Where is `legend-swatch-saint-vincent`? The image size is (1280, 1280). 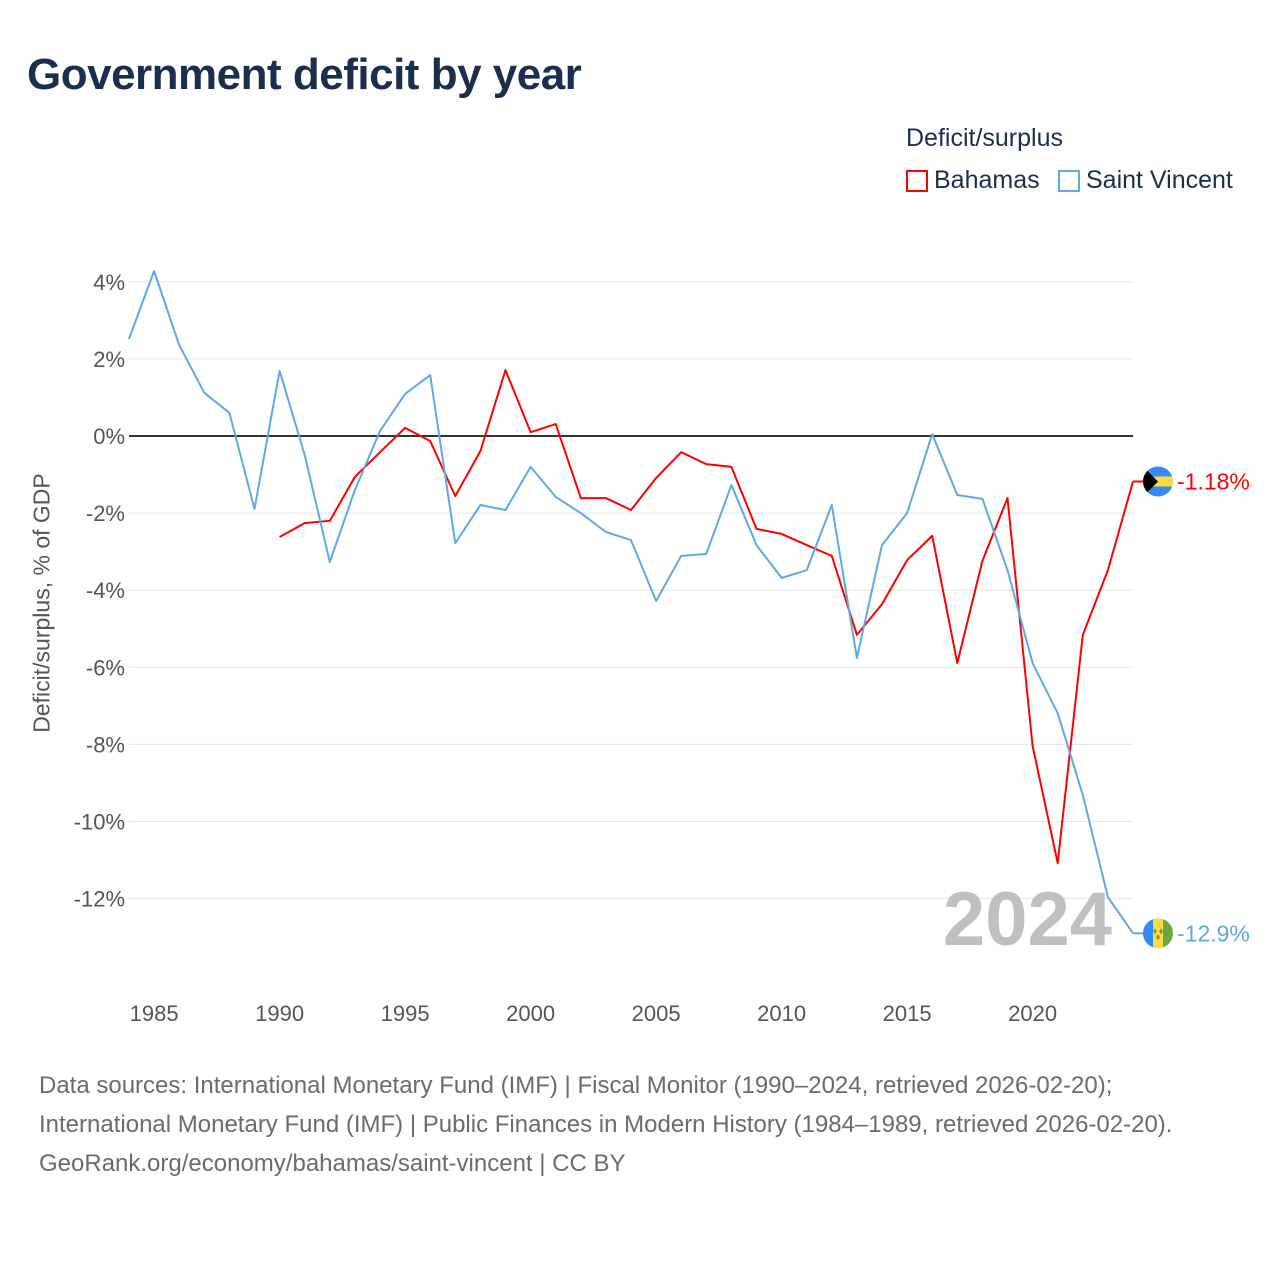
legend-swatch-saint-vincent is located at coordinates (1069, 180).